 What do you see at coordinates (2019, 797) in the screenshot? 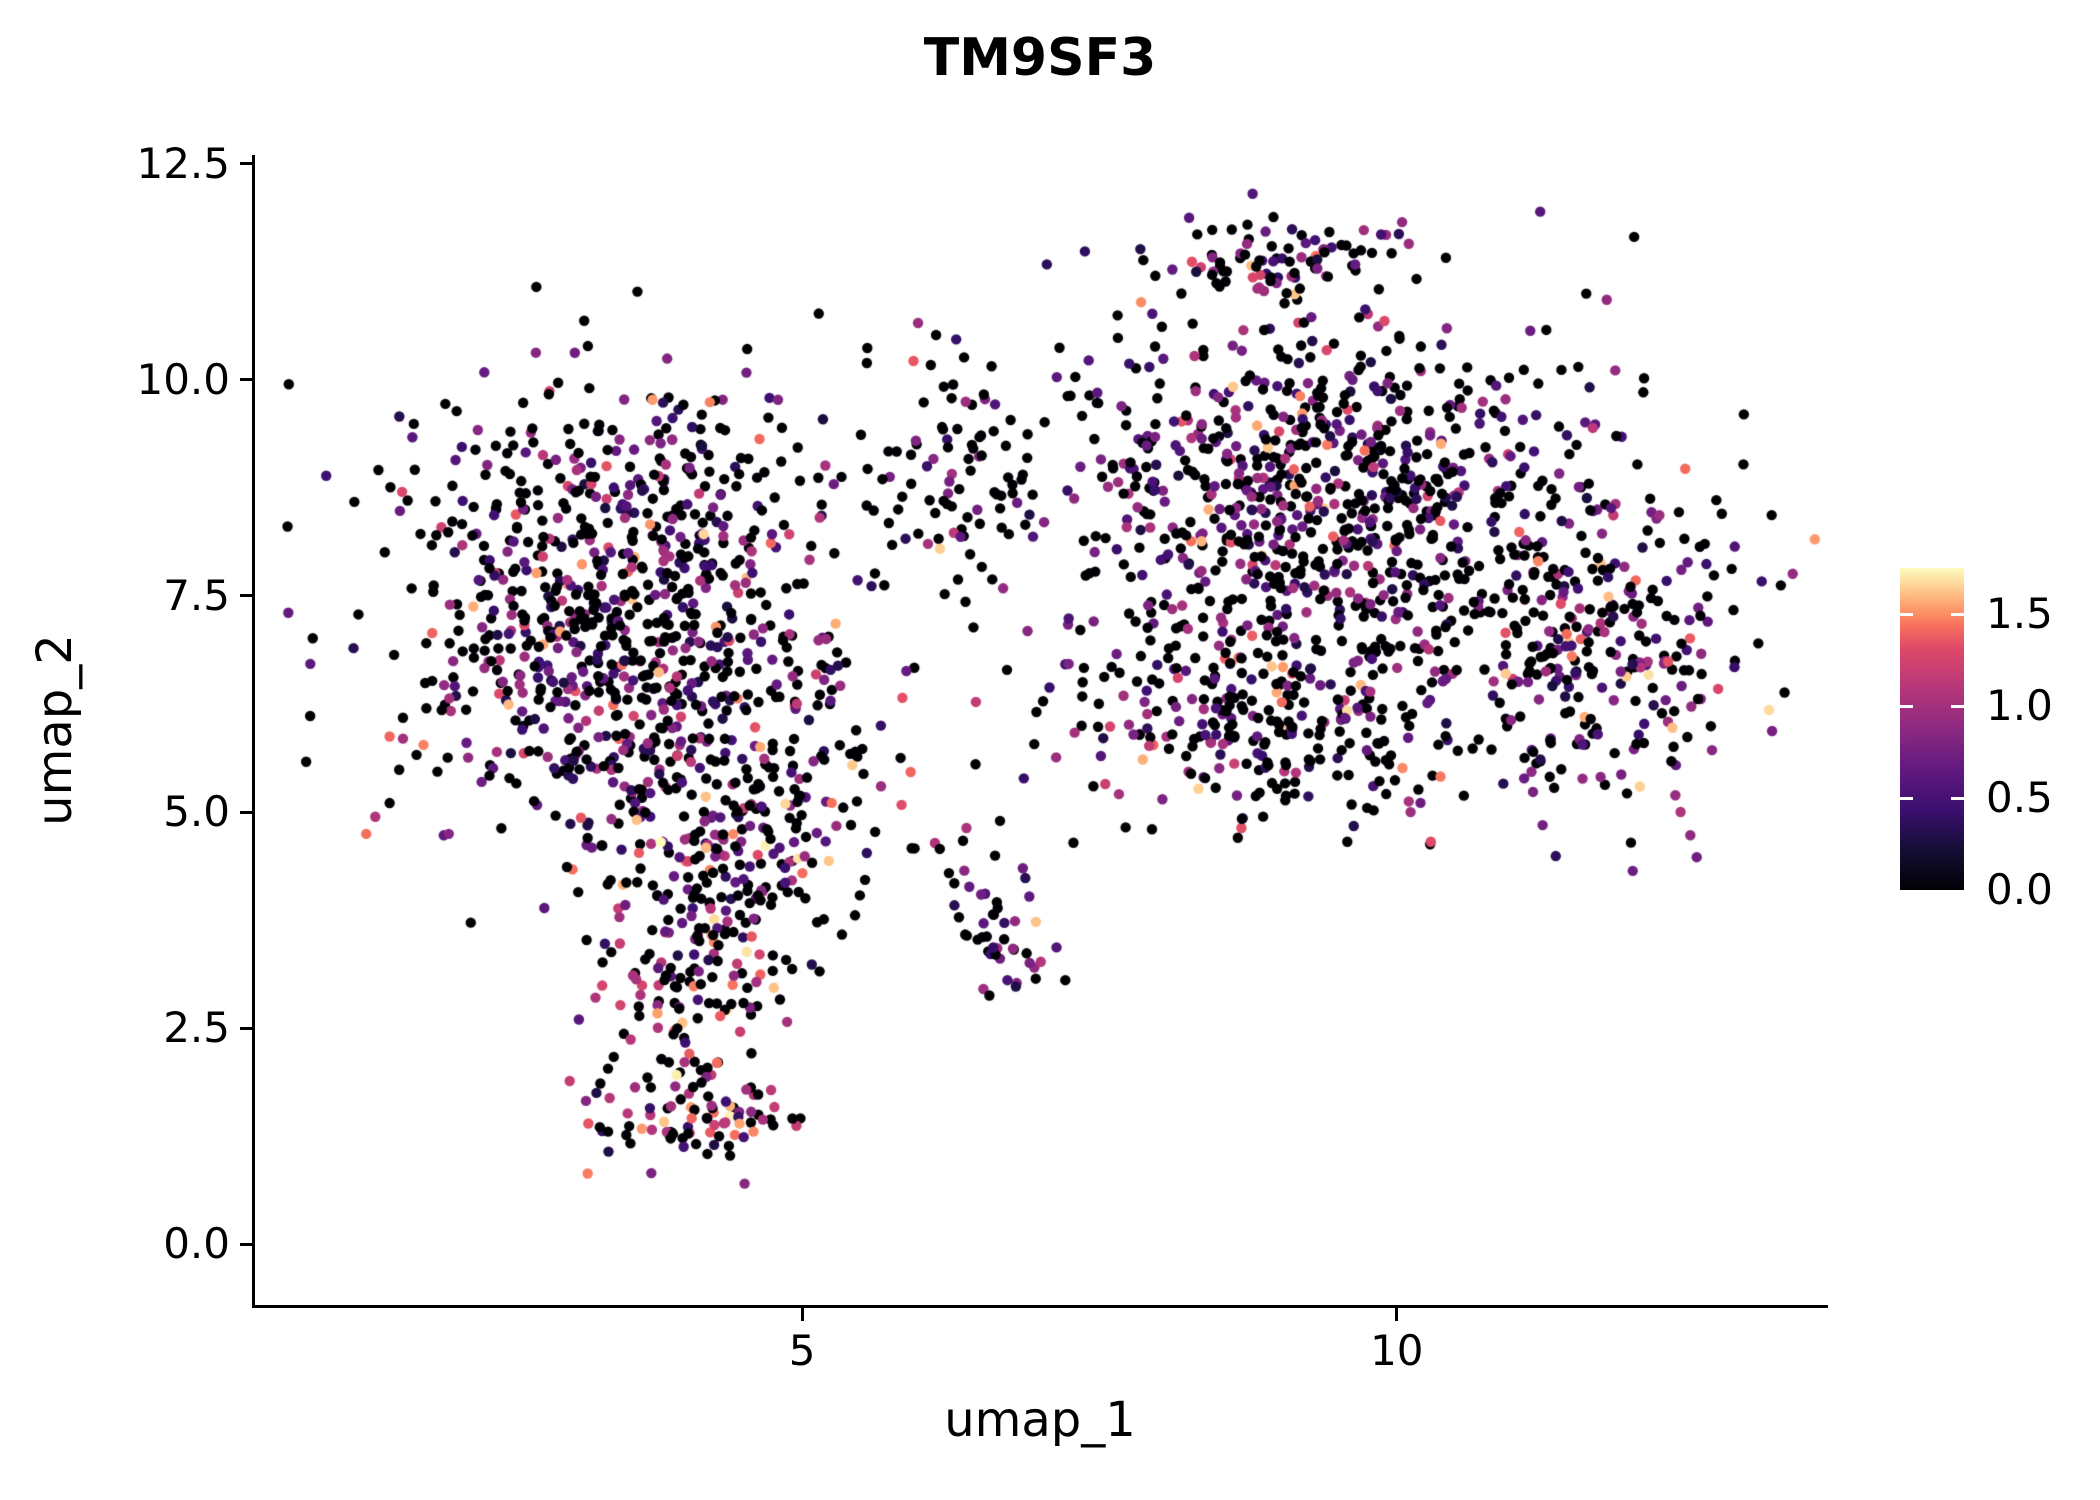
I see `colorbar-tick-label: 0.5` at bounding box center [2019, 797].